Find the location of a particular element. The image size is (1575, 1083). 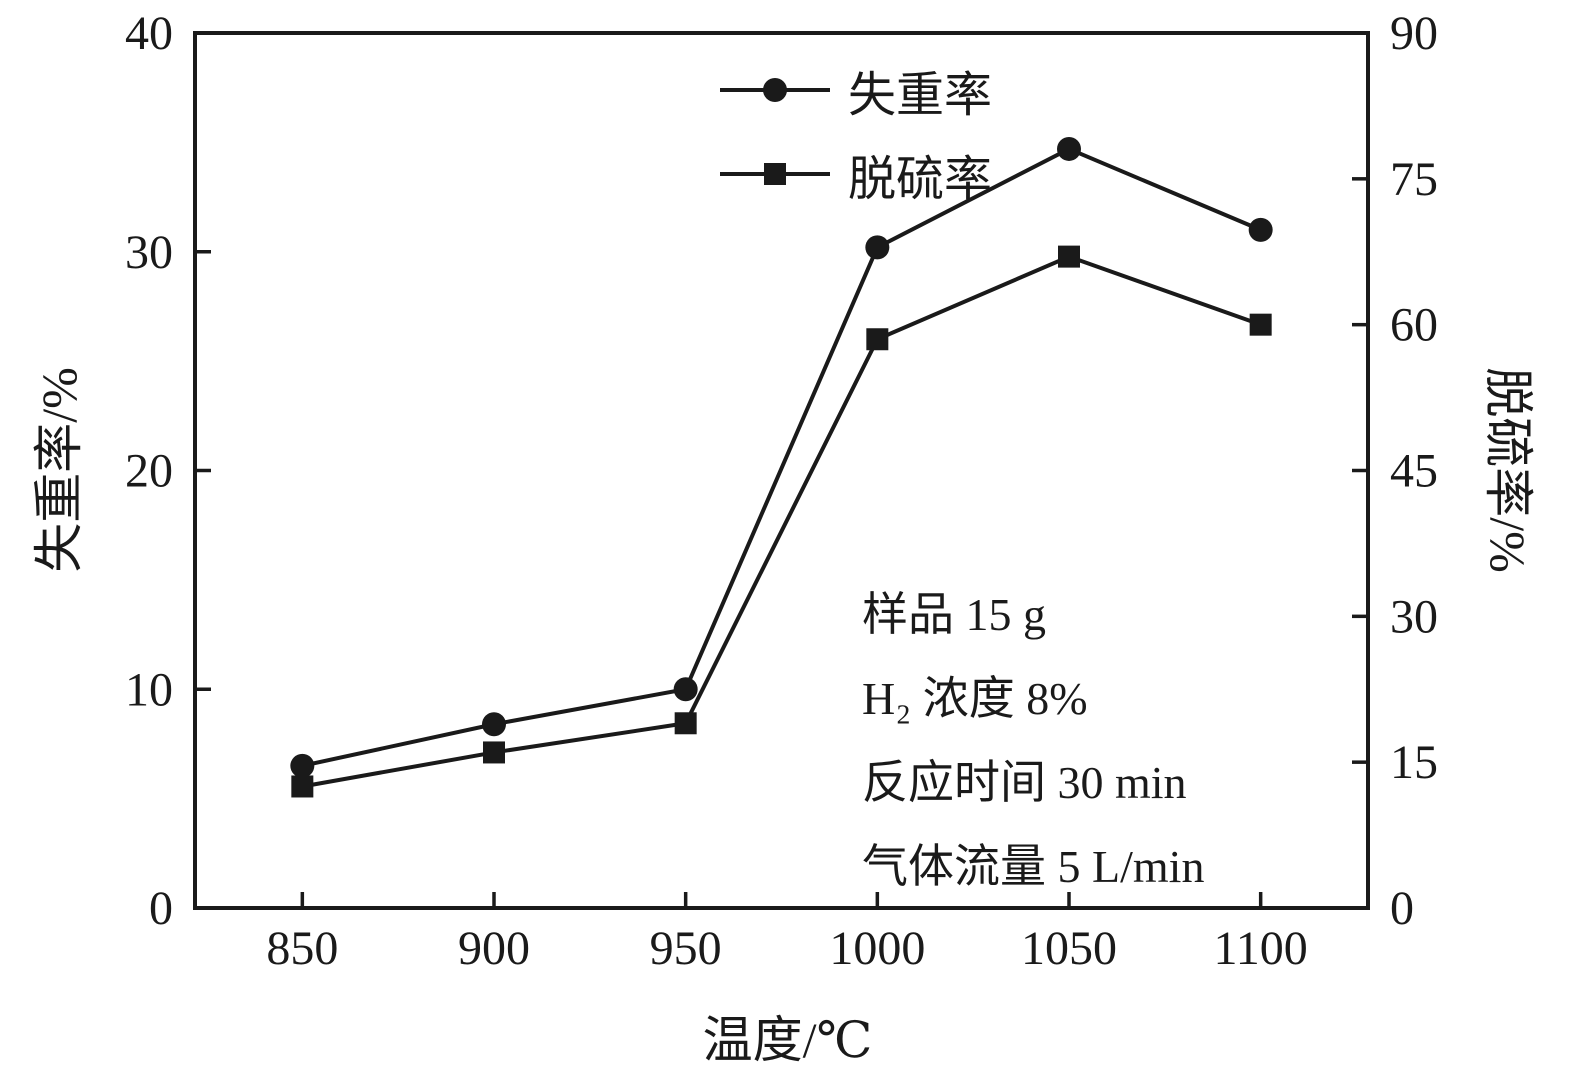

x-tick-label: 850 is located at coordinates (302, 948).